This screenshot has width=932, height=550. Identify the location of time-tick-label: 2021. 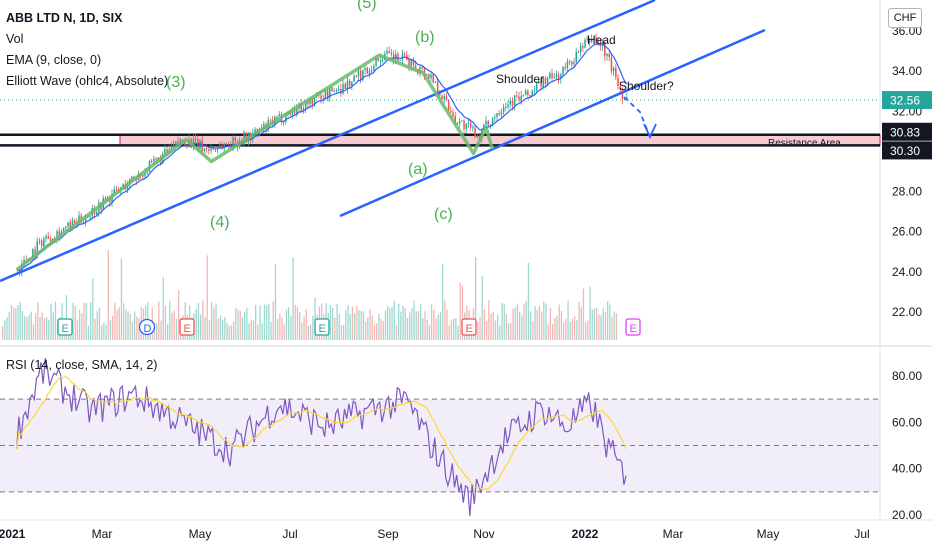
(13, 534).